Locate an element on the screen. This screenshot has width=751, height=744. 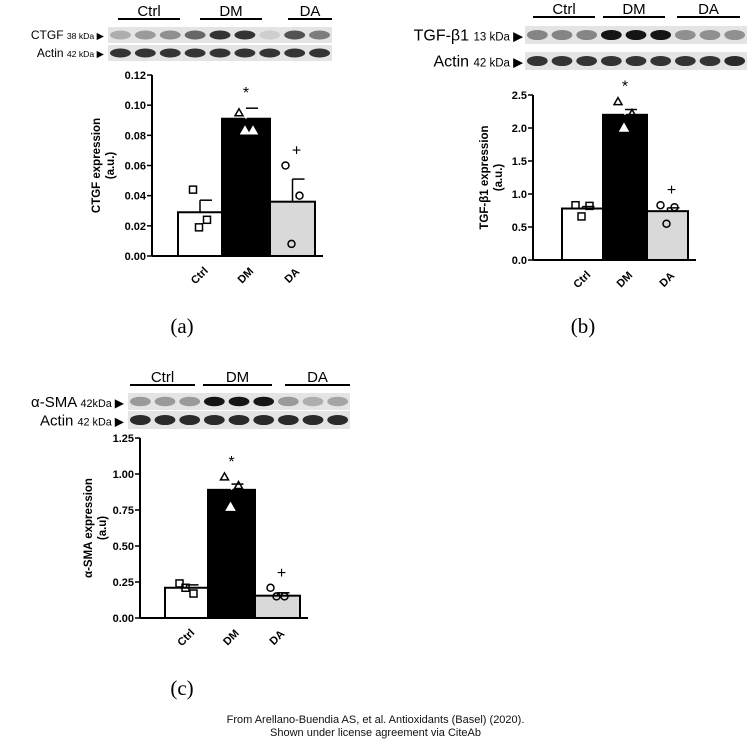
y-tick-label: 0.25 is located at coordinates (123, 583).